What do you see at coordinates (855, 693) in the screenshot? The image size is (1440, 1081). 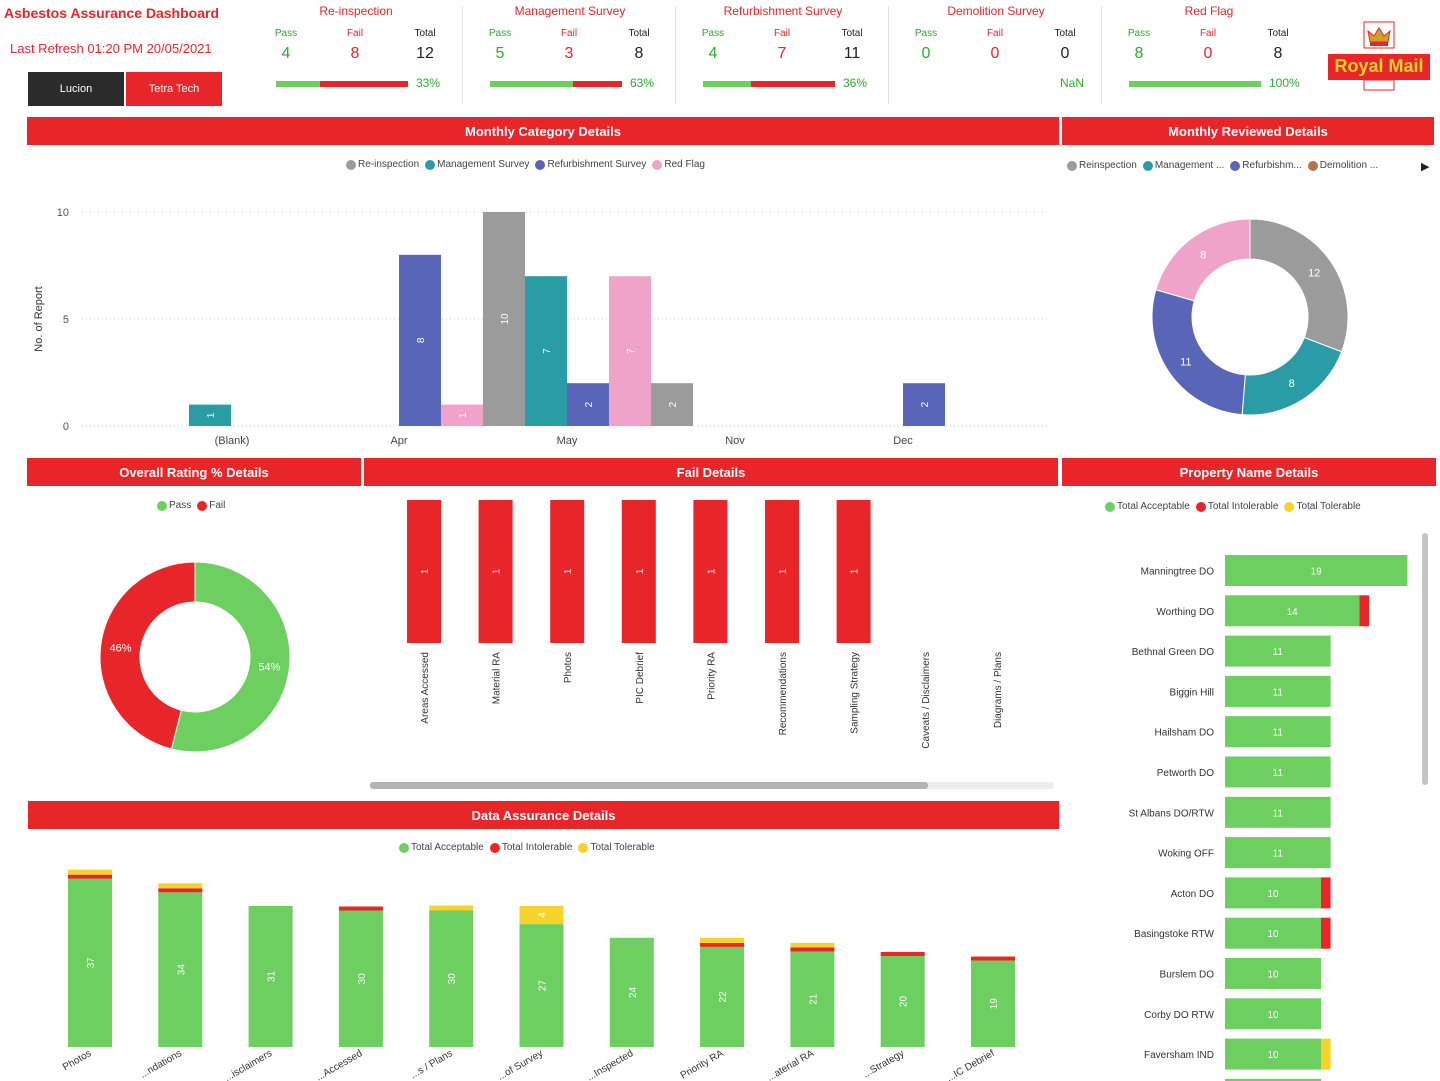 I see `fail-category-label: Sampling Strategy` at bounding box center [855, 693].